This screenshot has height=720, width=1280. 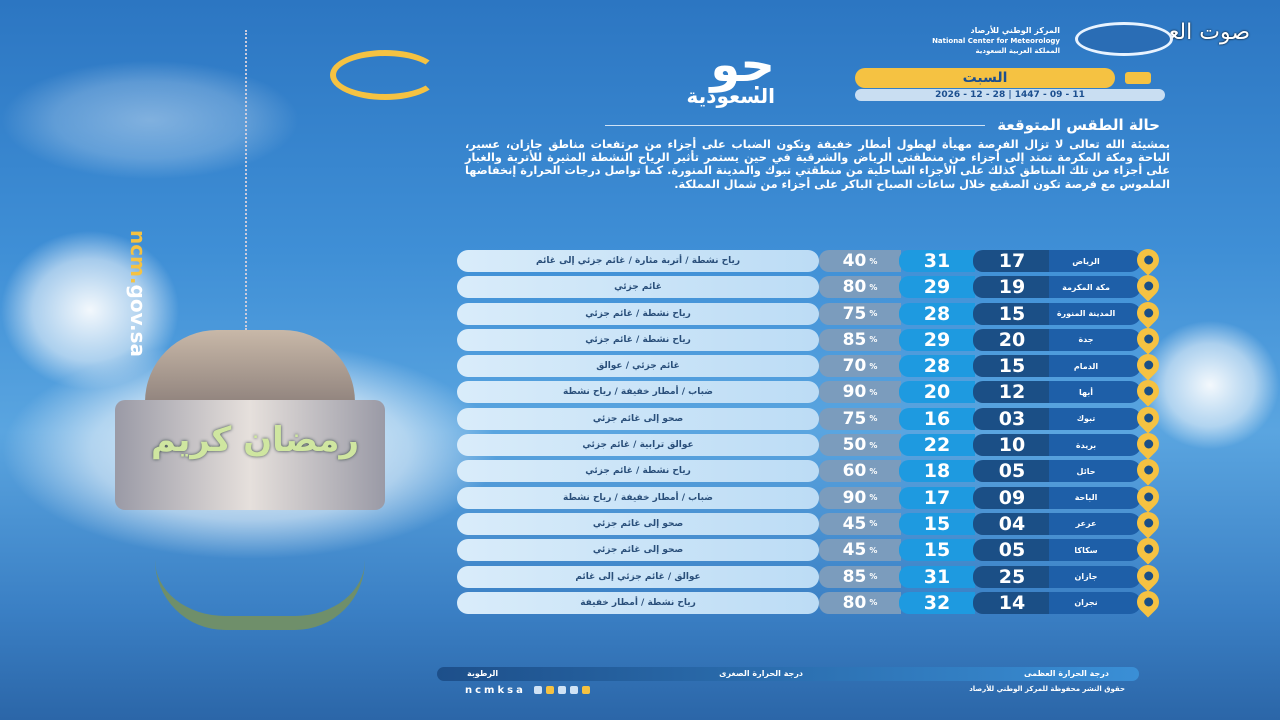 I want to click on city-name: الدمام, so click(x=1095, y=366).